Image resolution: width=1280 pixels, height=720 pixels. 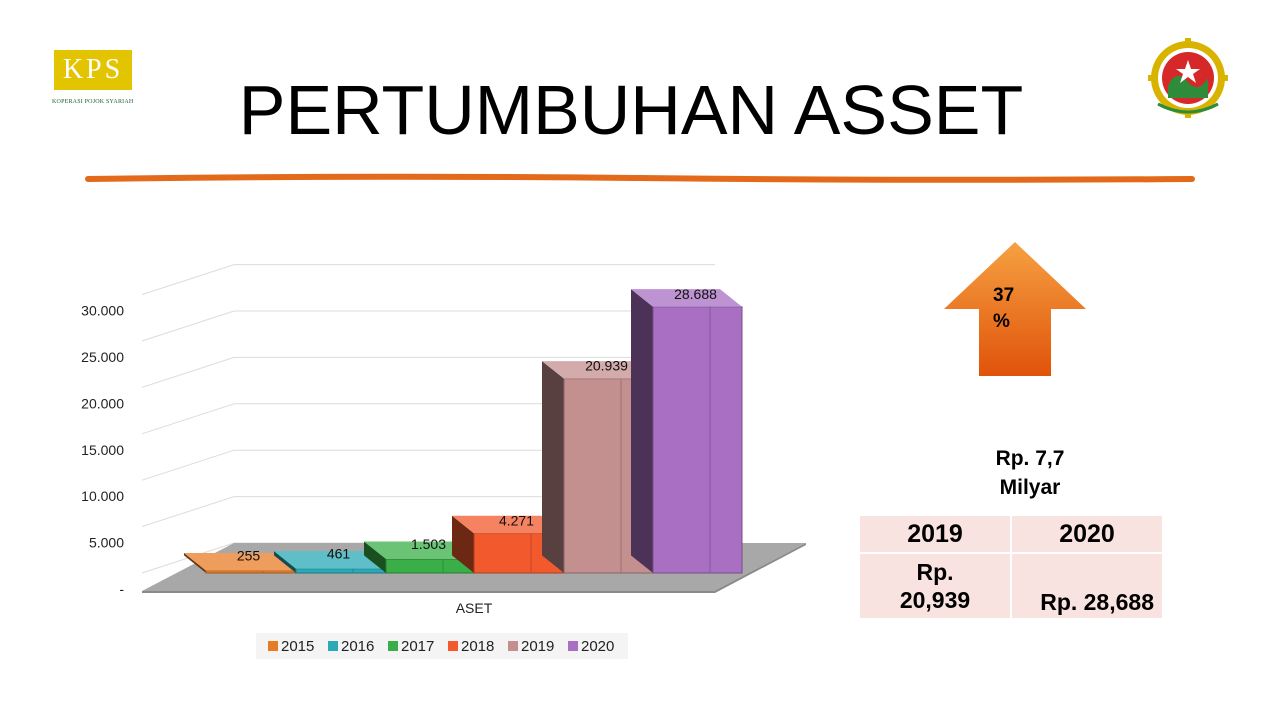 I want to click on legend-label: 2020, so click(x=597, y=646).